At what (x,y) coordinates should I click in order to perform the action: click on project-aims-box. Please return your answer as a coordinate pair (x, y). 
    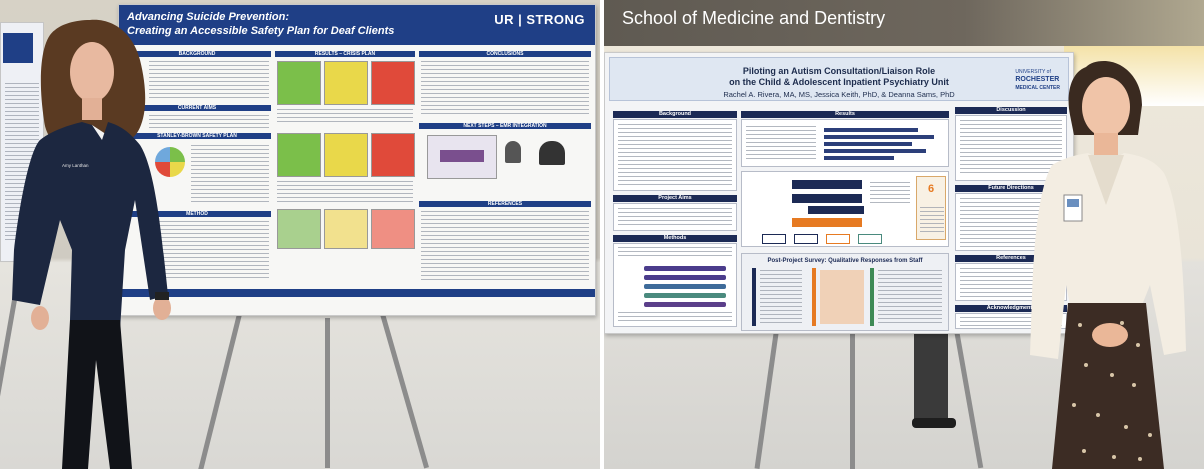
    Looking at the image, I should click on (675, 217).